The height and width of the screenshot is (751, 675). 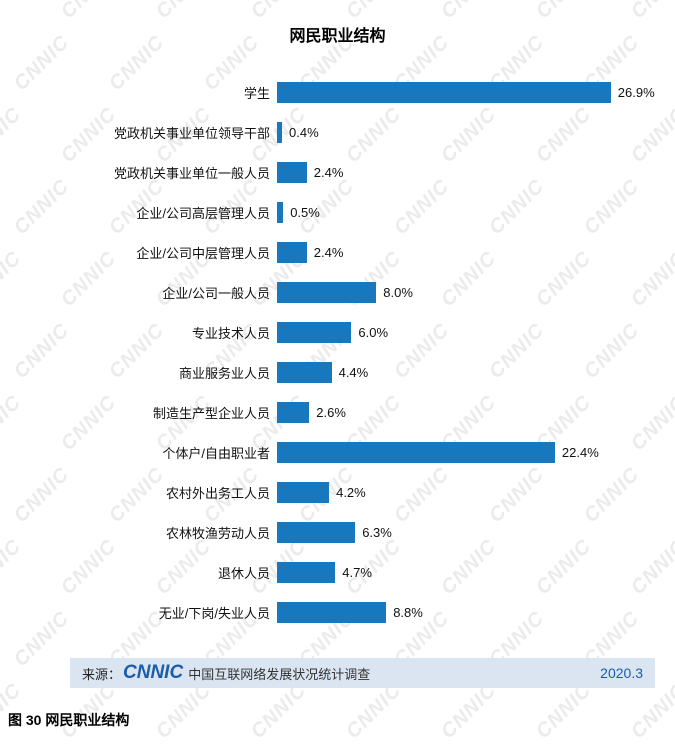 What do you see at coordinates (191, 133) in the screenshot?
I see `category-label: 党政机关事业单位领导干部` at bounding box center [191, 133].